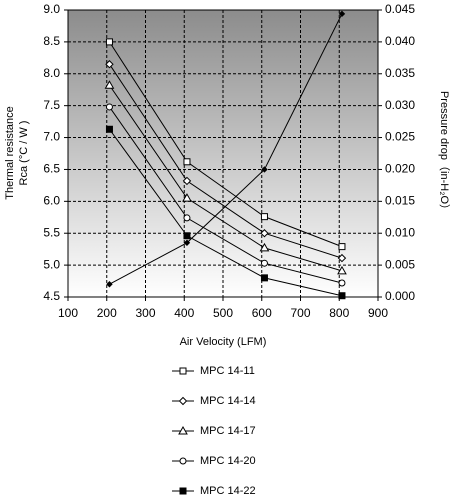  Describe the element at coordinates (400, 41) in the screenshot. I see `y2-tick-label: 0.040` at that location.